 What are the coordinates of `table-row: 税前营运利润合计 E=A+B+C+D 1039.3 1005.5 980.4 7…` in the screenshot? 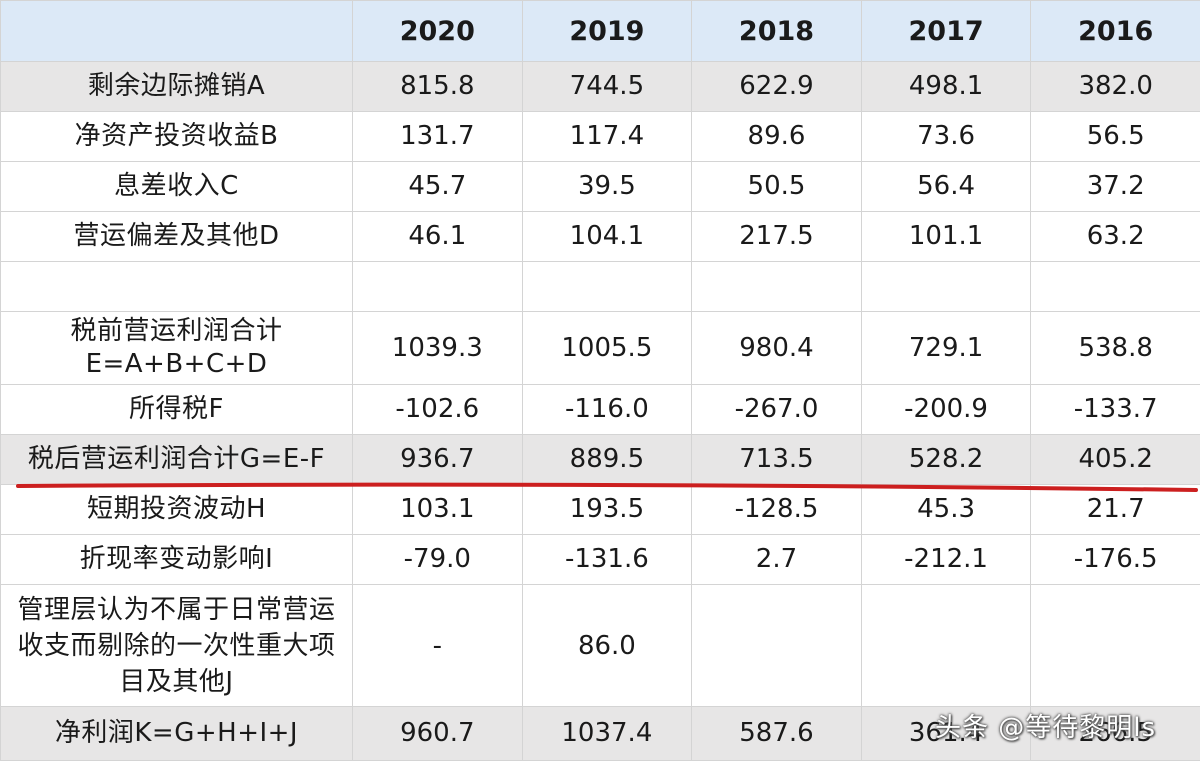 It's located at (600, 348).